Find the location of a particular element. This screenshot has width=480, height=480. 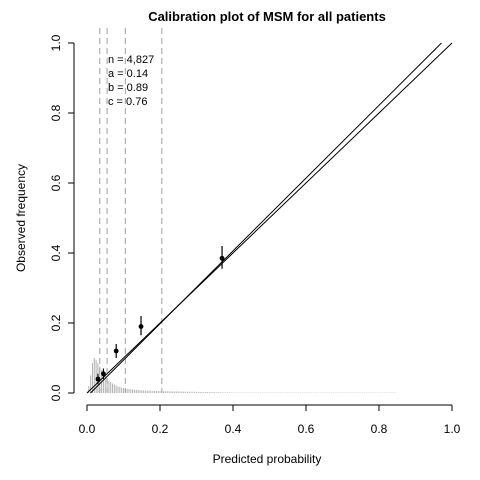

x-tick-label: 0.8 is located at coordinates (379, 429).